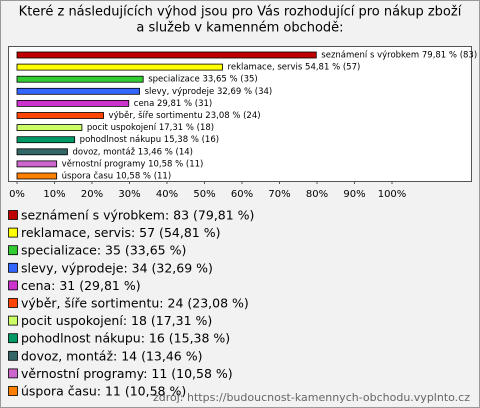 This screenshot has width=480, height=408. What do you see at coordinates (135, 303) in the screenshot?
I see `legend-label: výběr, šíře sortimentu: 24 (23,08 %)` at bounding box center [135, 303].